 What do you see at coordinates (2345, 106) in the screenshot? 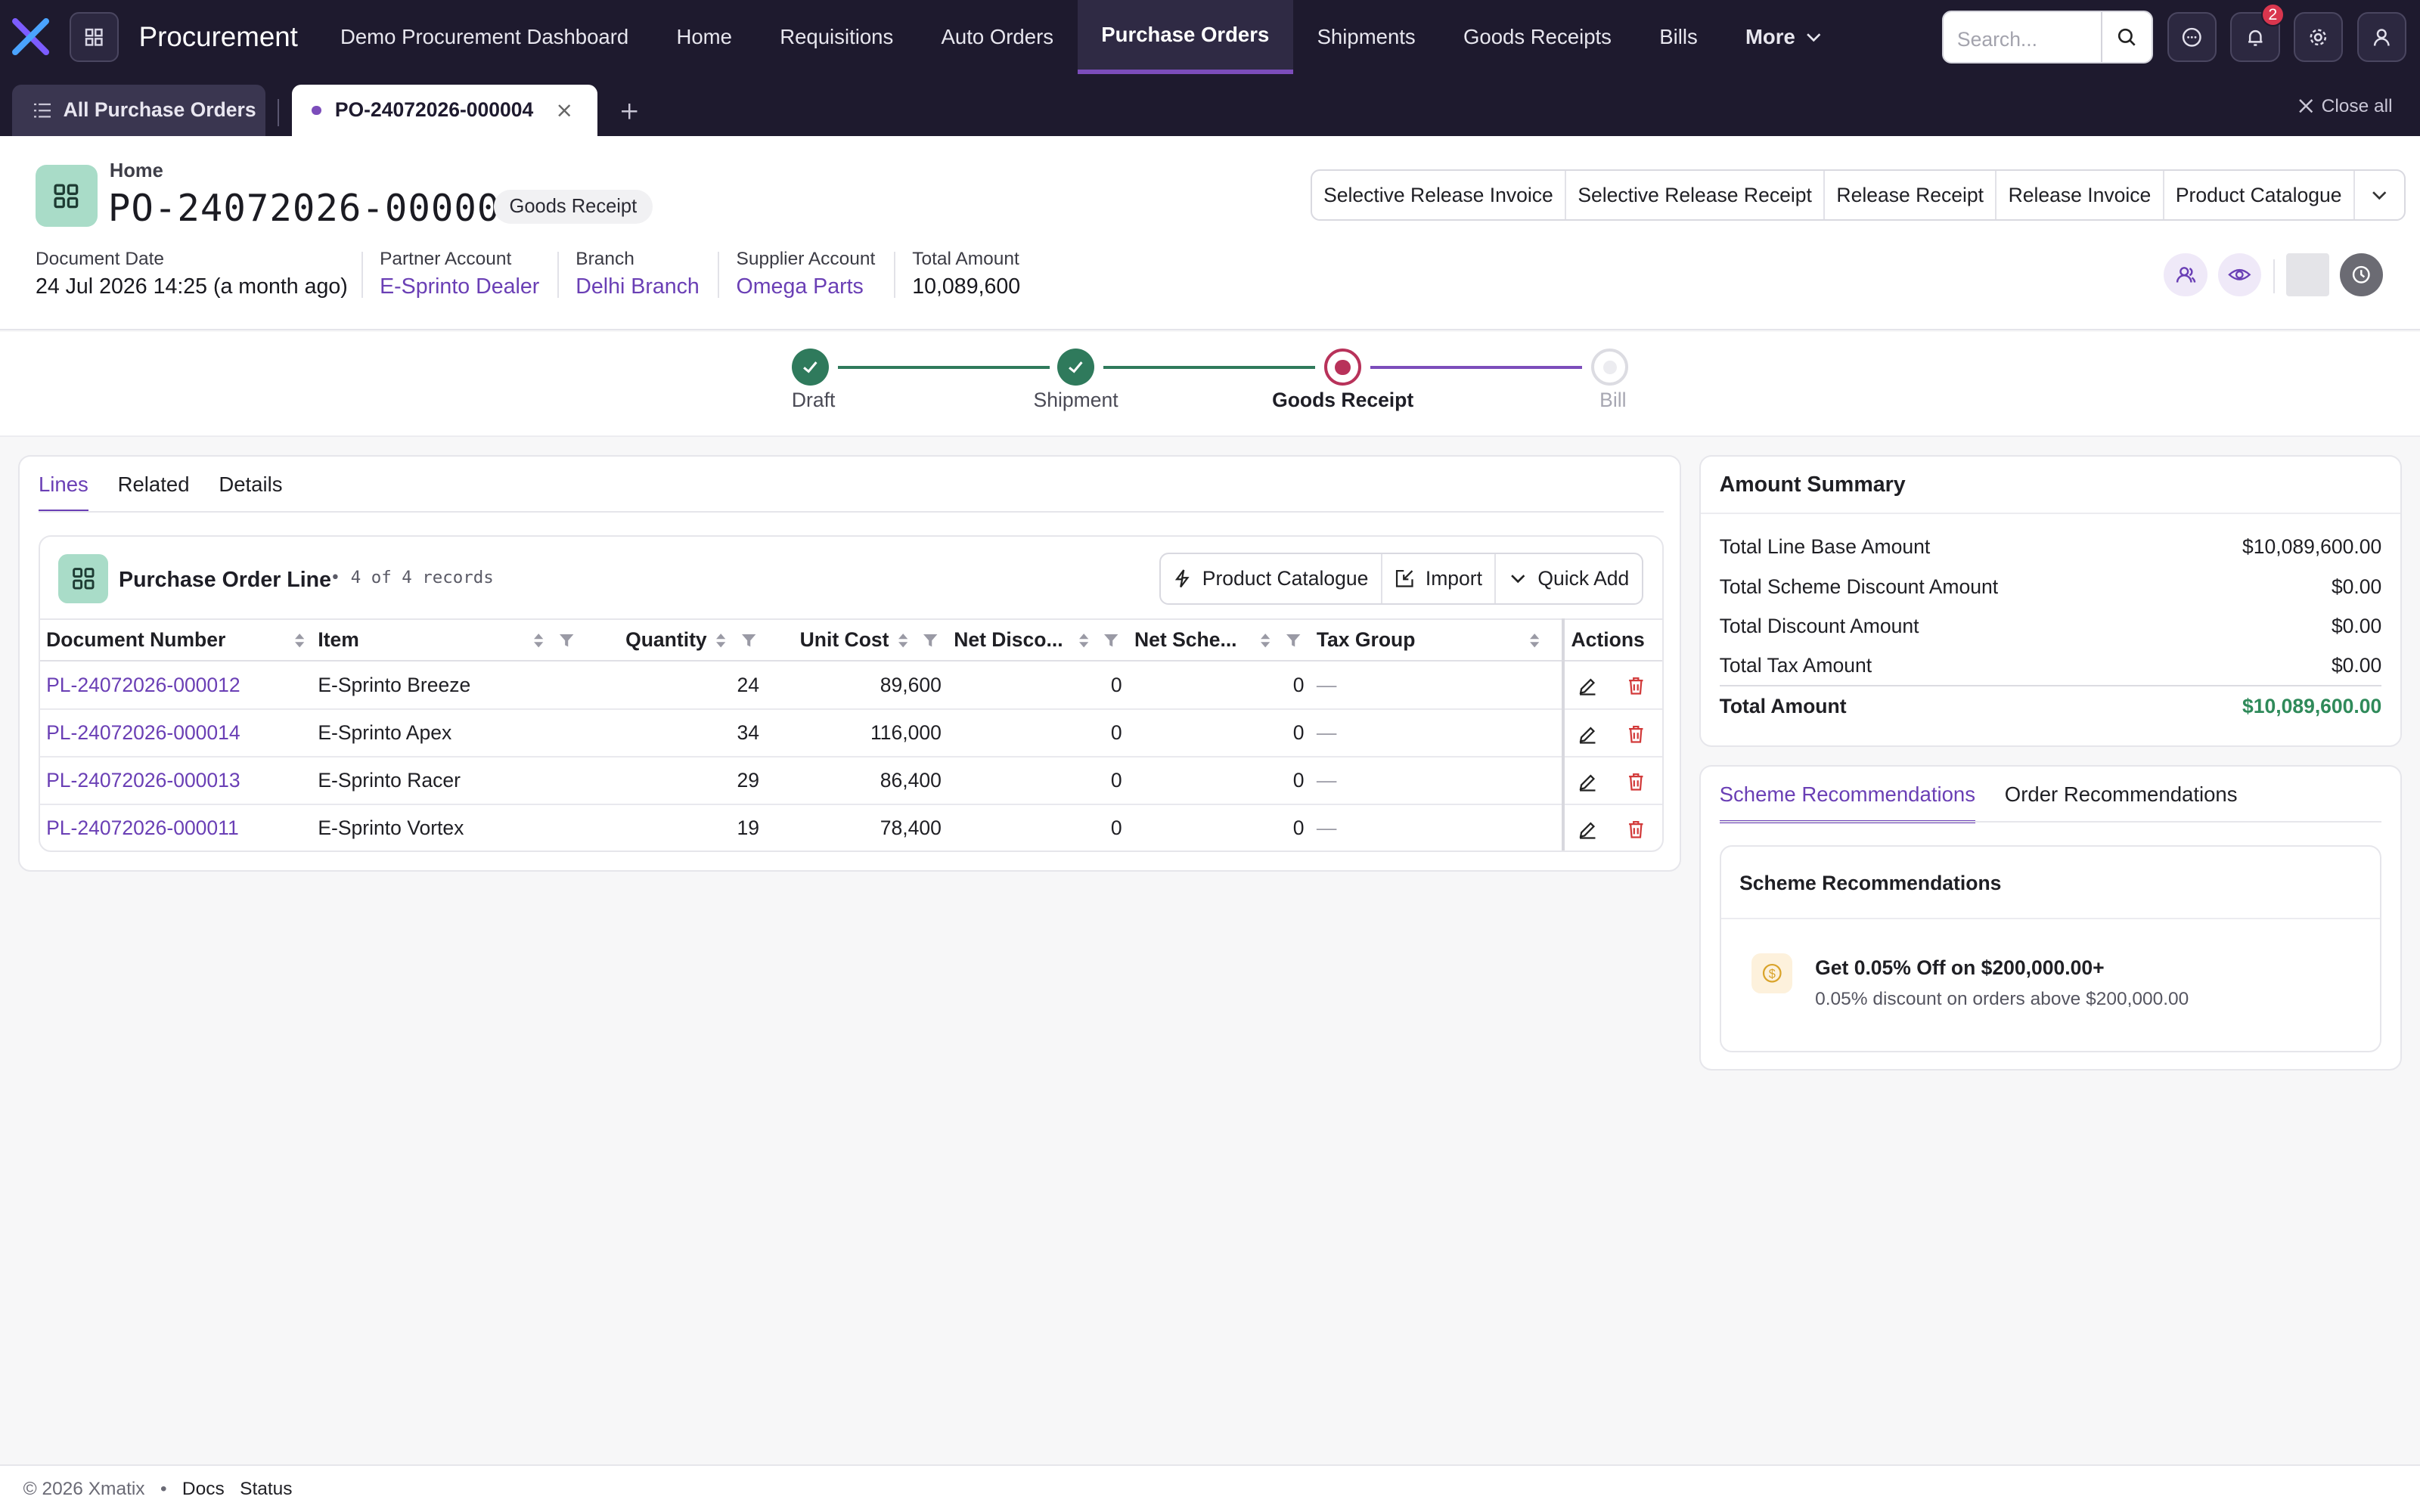
I see `close-all-tabs-button: Close all` at bounding box center [2345, 106].